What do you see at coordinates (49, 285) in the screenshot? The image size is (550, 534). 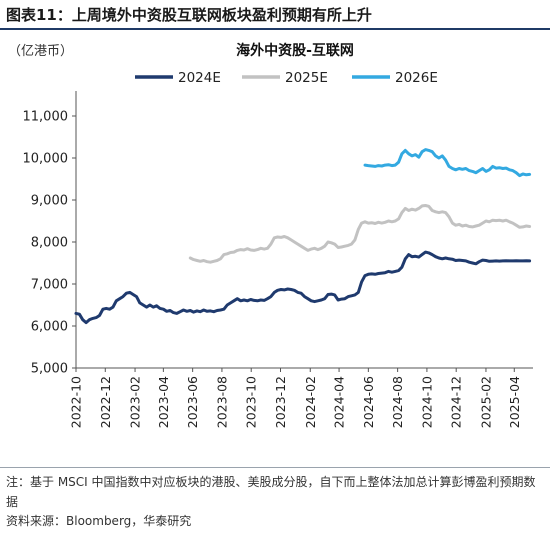 I see `y-tick-label: 7,000` at bounding box center [49, 285].